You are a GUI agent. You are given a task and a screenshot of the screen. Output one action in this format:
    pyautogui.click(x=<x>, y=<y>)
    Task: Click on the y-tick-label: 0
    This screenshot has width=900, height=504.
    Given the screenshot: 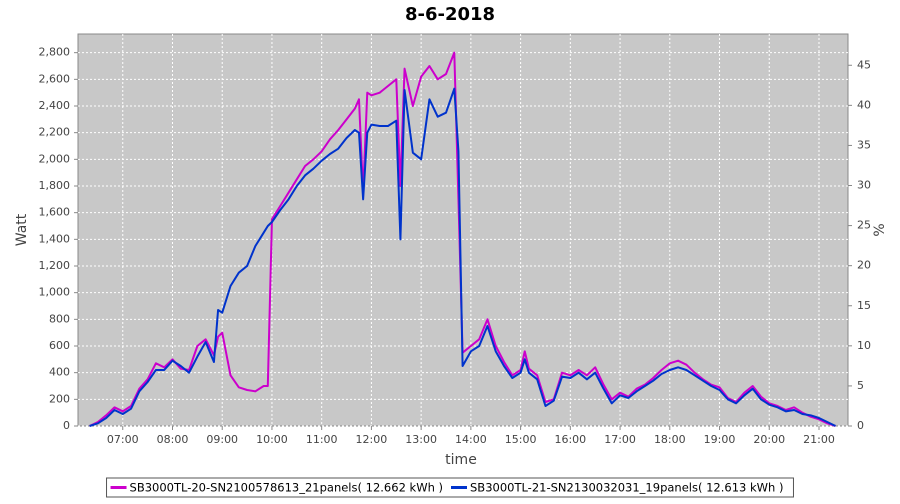 What is the action you would take?
    pyautogui.click(x=66, y=425)
    